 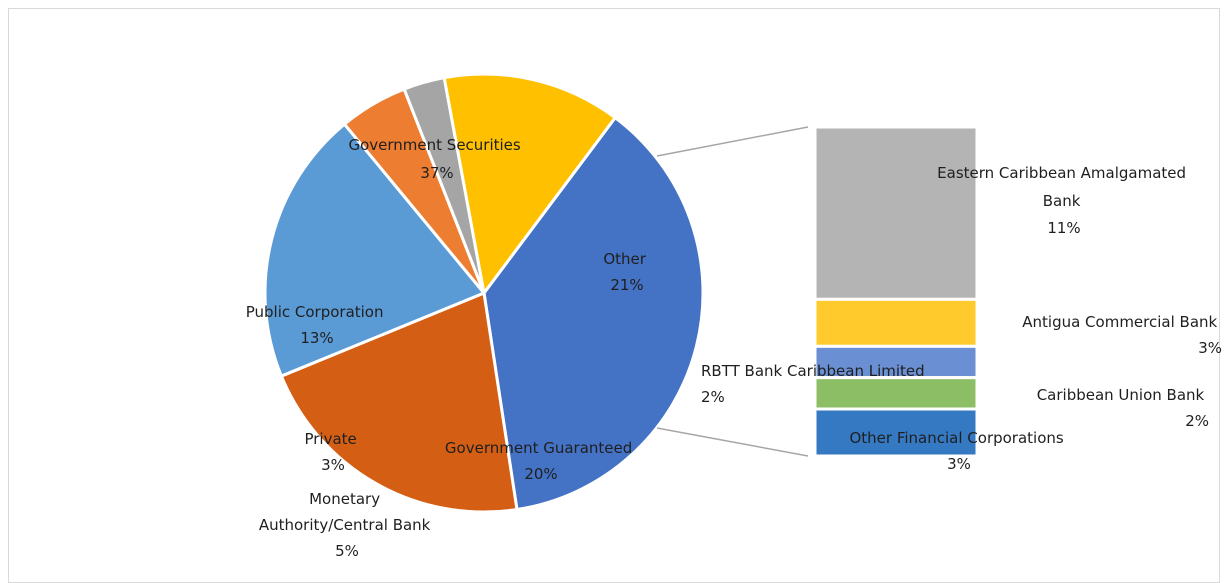 I want to click on pie-slice-government-guaranteed, so click(x=374, y=250).